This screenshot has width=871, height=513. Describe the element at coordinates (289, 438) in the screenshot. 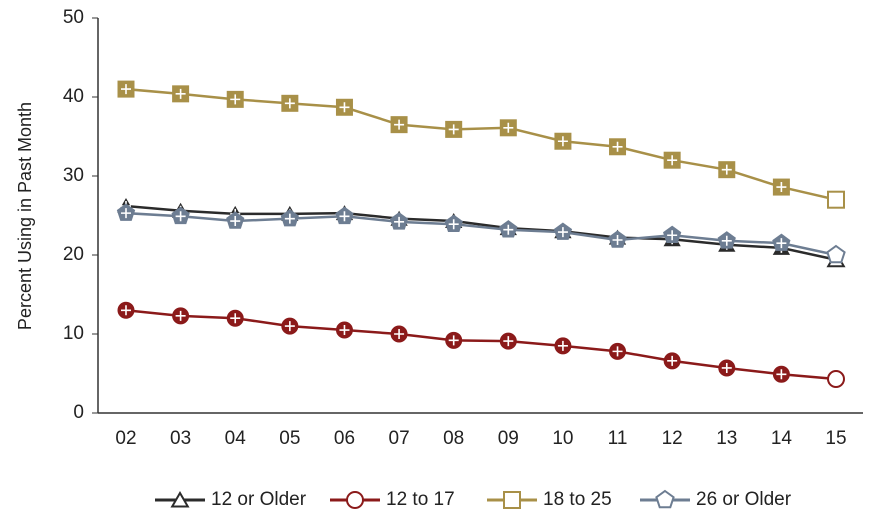

I see `x-tick-label: 05` at that location.